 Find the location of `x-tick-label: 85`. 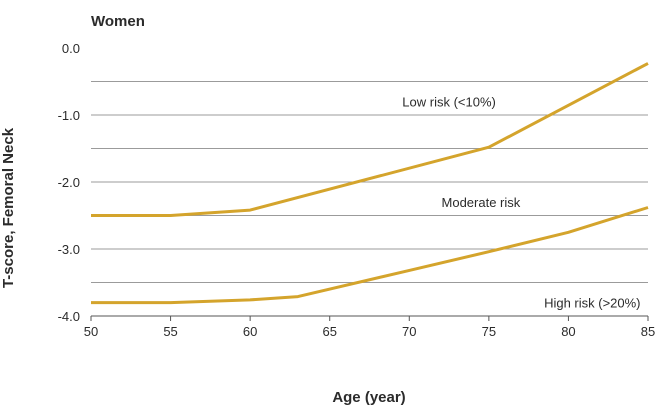

x-tick-label: 85 is located at coordinates (648, 331).